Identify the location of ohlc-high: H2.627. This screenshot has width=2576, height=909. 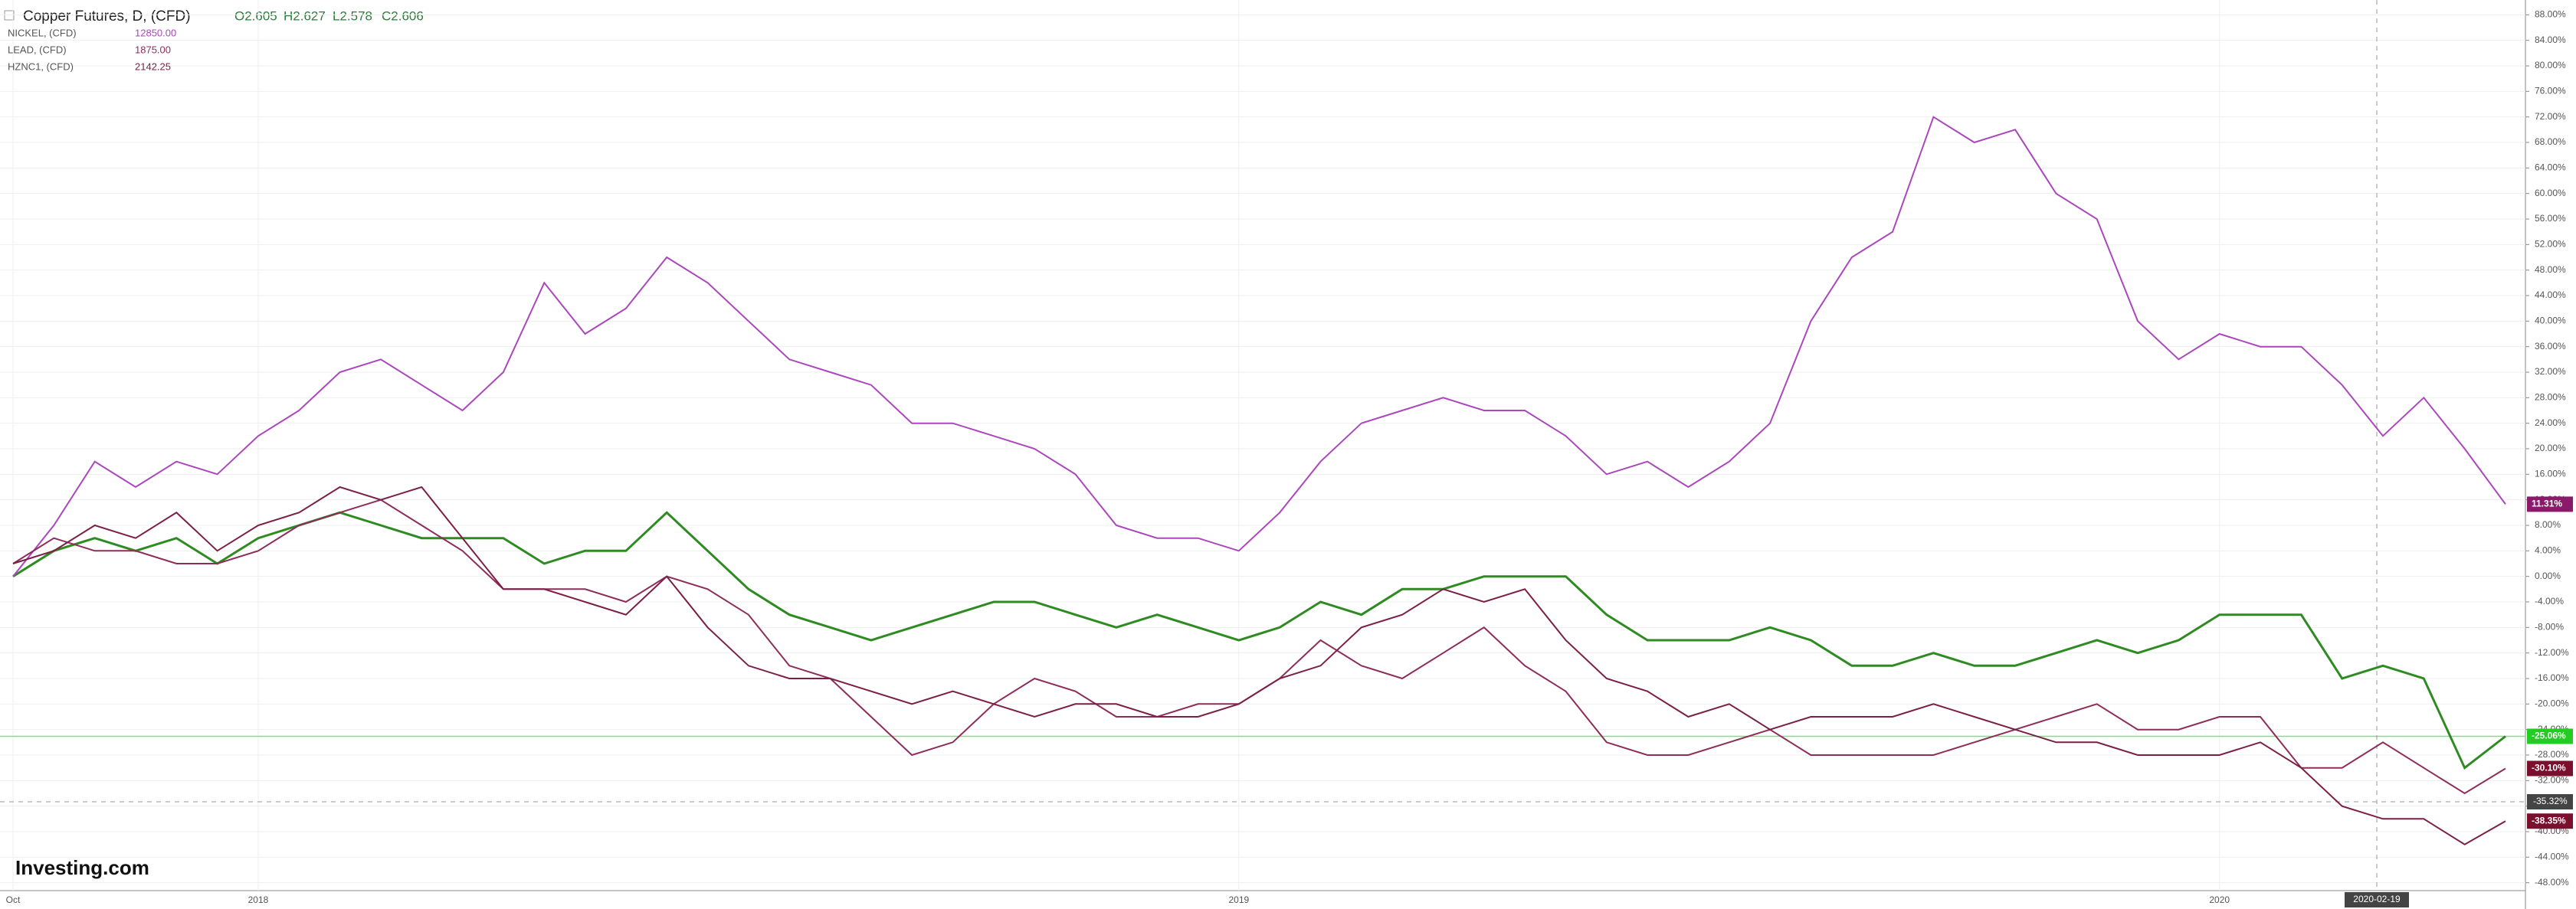
(304, 15).